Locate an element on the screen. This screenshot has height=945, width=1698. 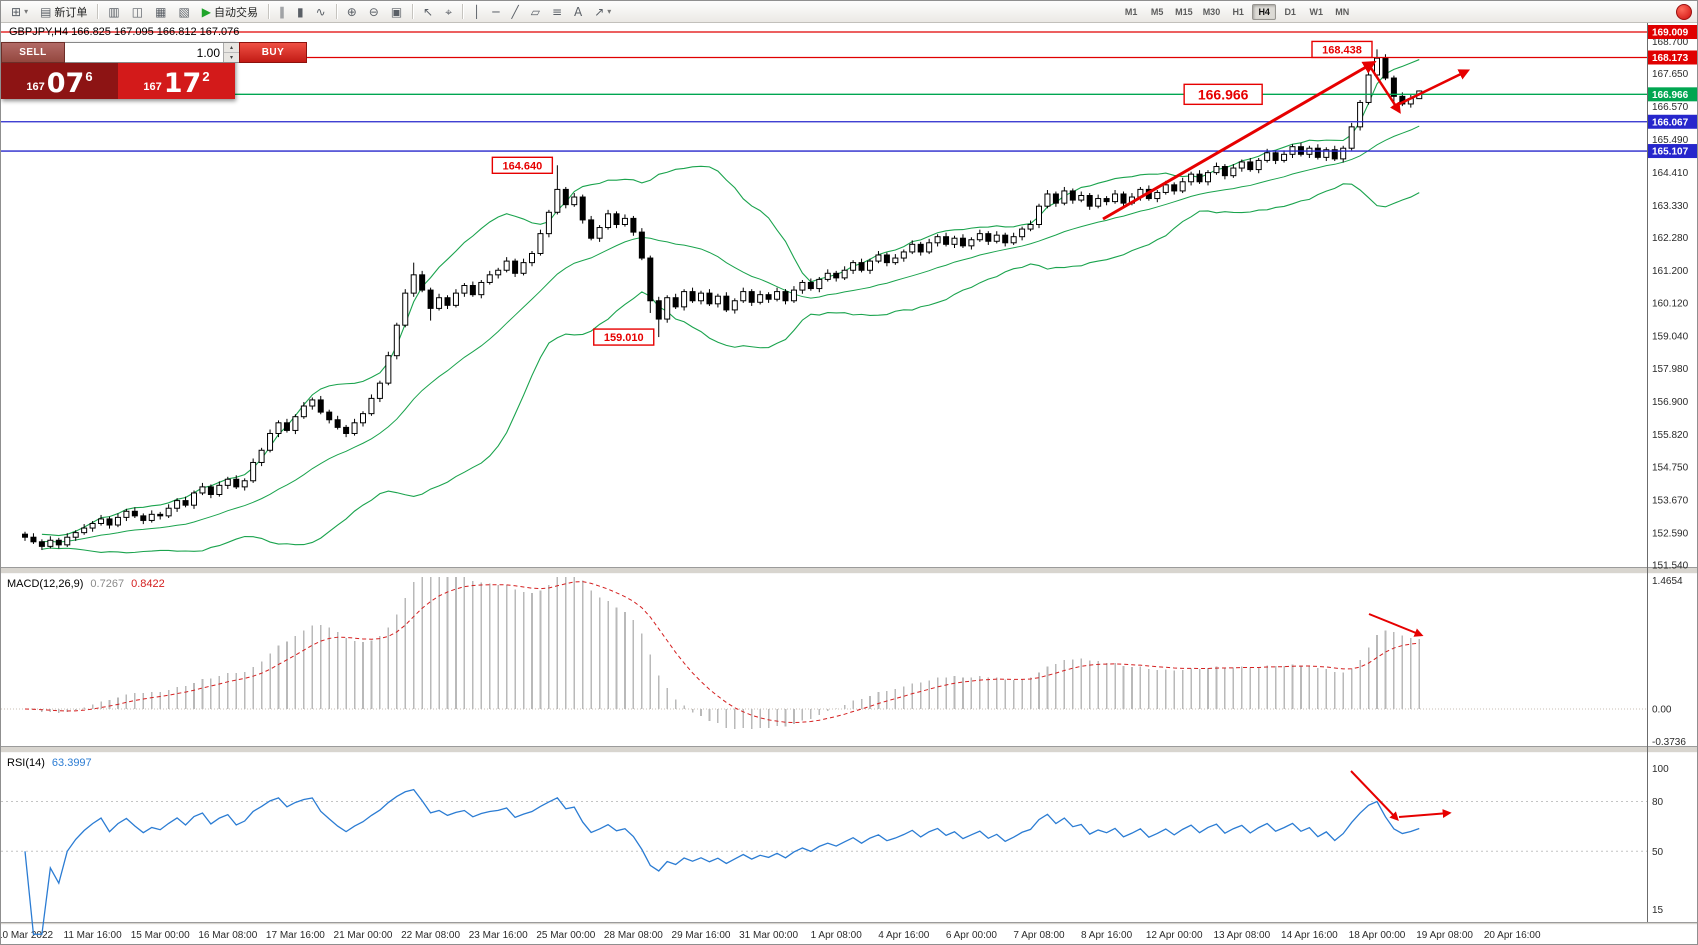
arrows-tool-icon: ↗ is located at coordinates (599, 11).